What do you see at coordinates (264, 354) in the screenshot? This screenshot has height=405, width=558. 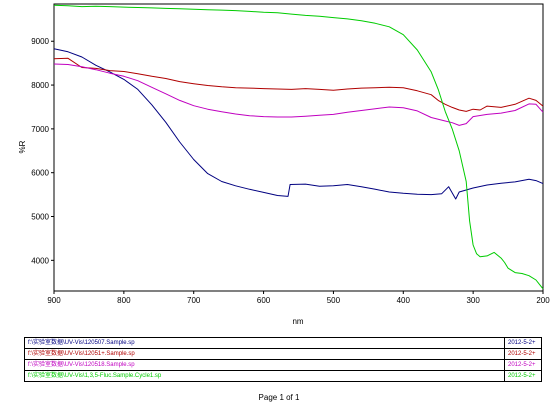 I see `legend-series-name: f:\实验室数据\UV-Vis\12051+.Sample.sp` at bounding box center [264, 354].